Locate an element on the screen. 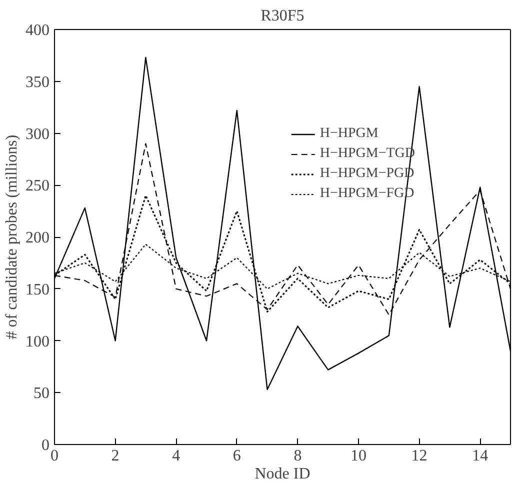 This screenshot has height=485, width=515. x-tick-label: 14 is located at coordinates (480, 456).